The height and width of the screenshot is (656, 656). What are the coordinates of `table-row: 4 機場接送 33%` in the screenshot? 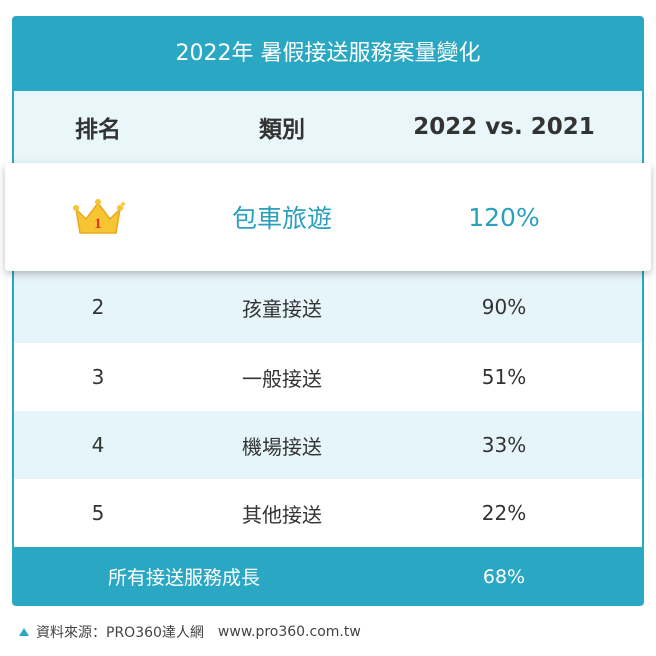 It's located at (328, 445).